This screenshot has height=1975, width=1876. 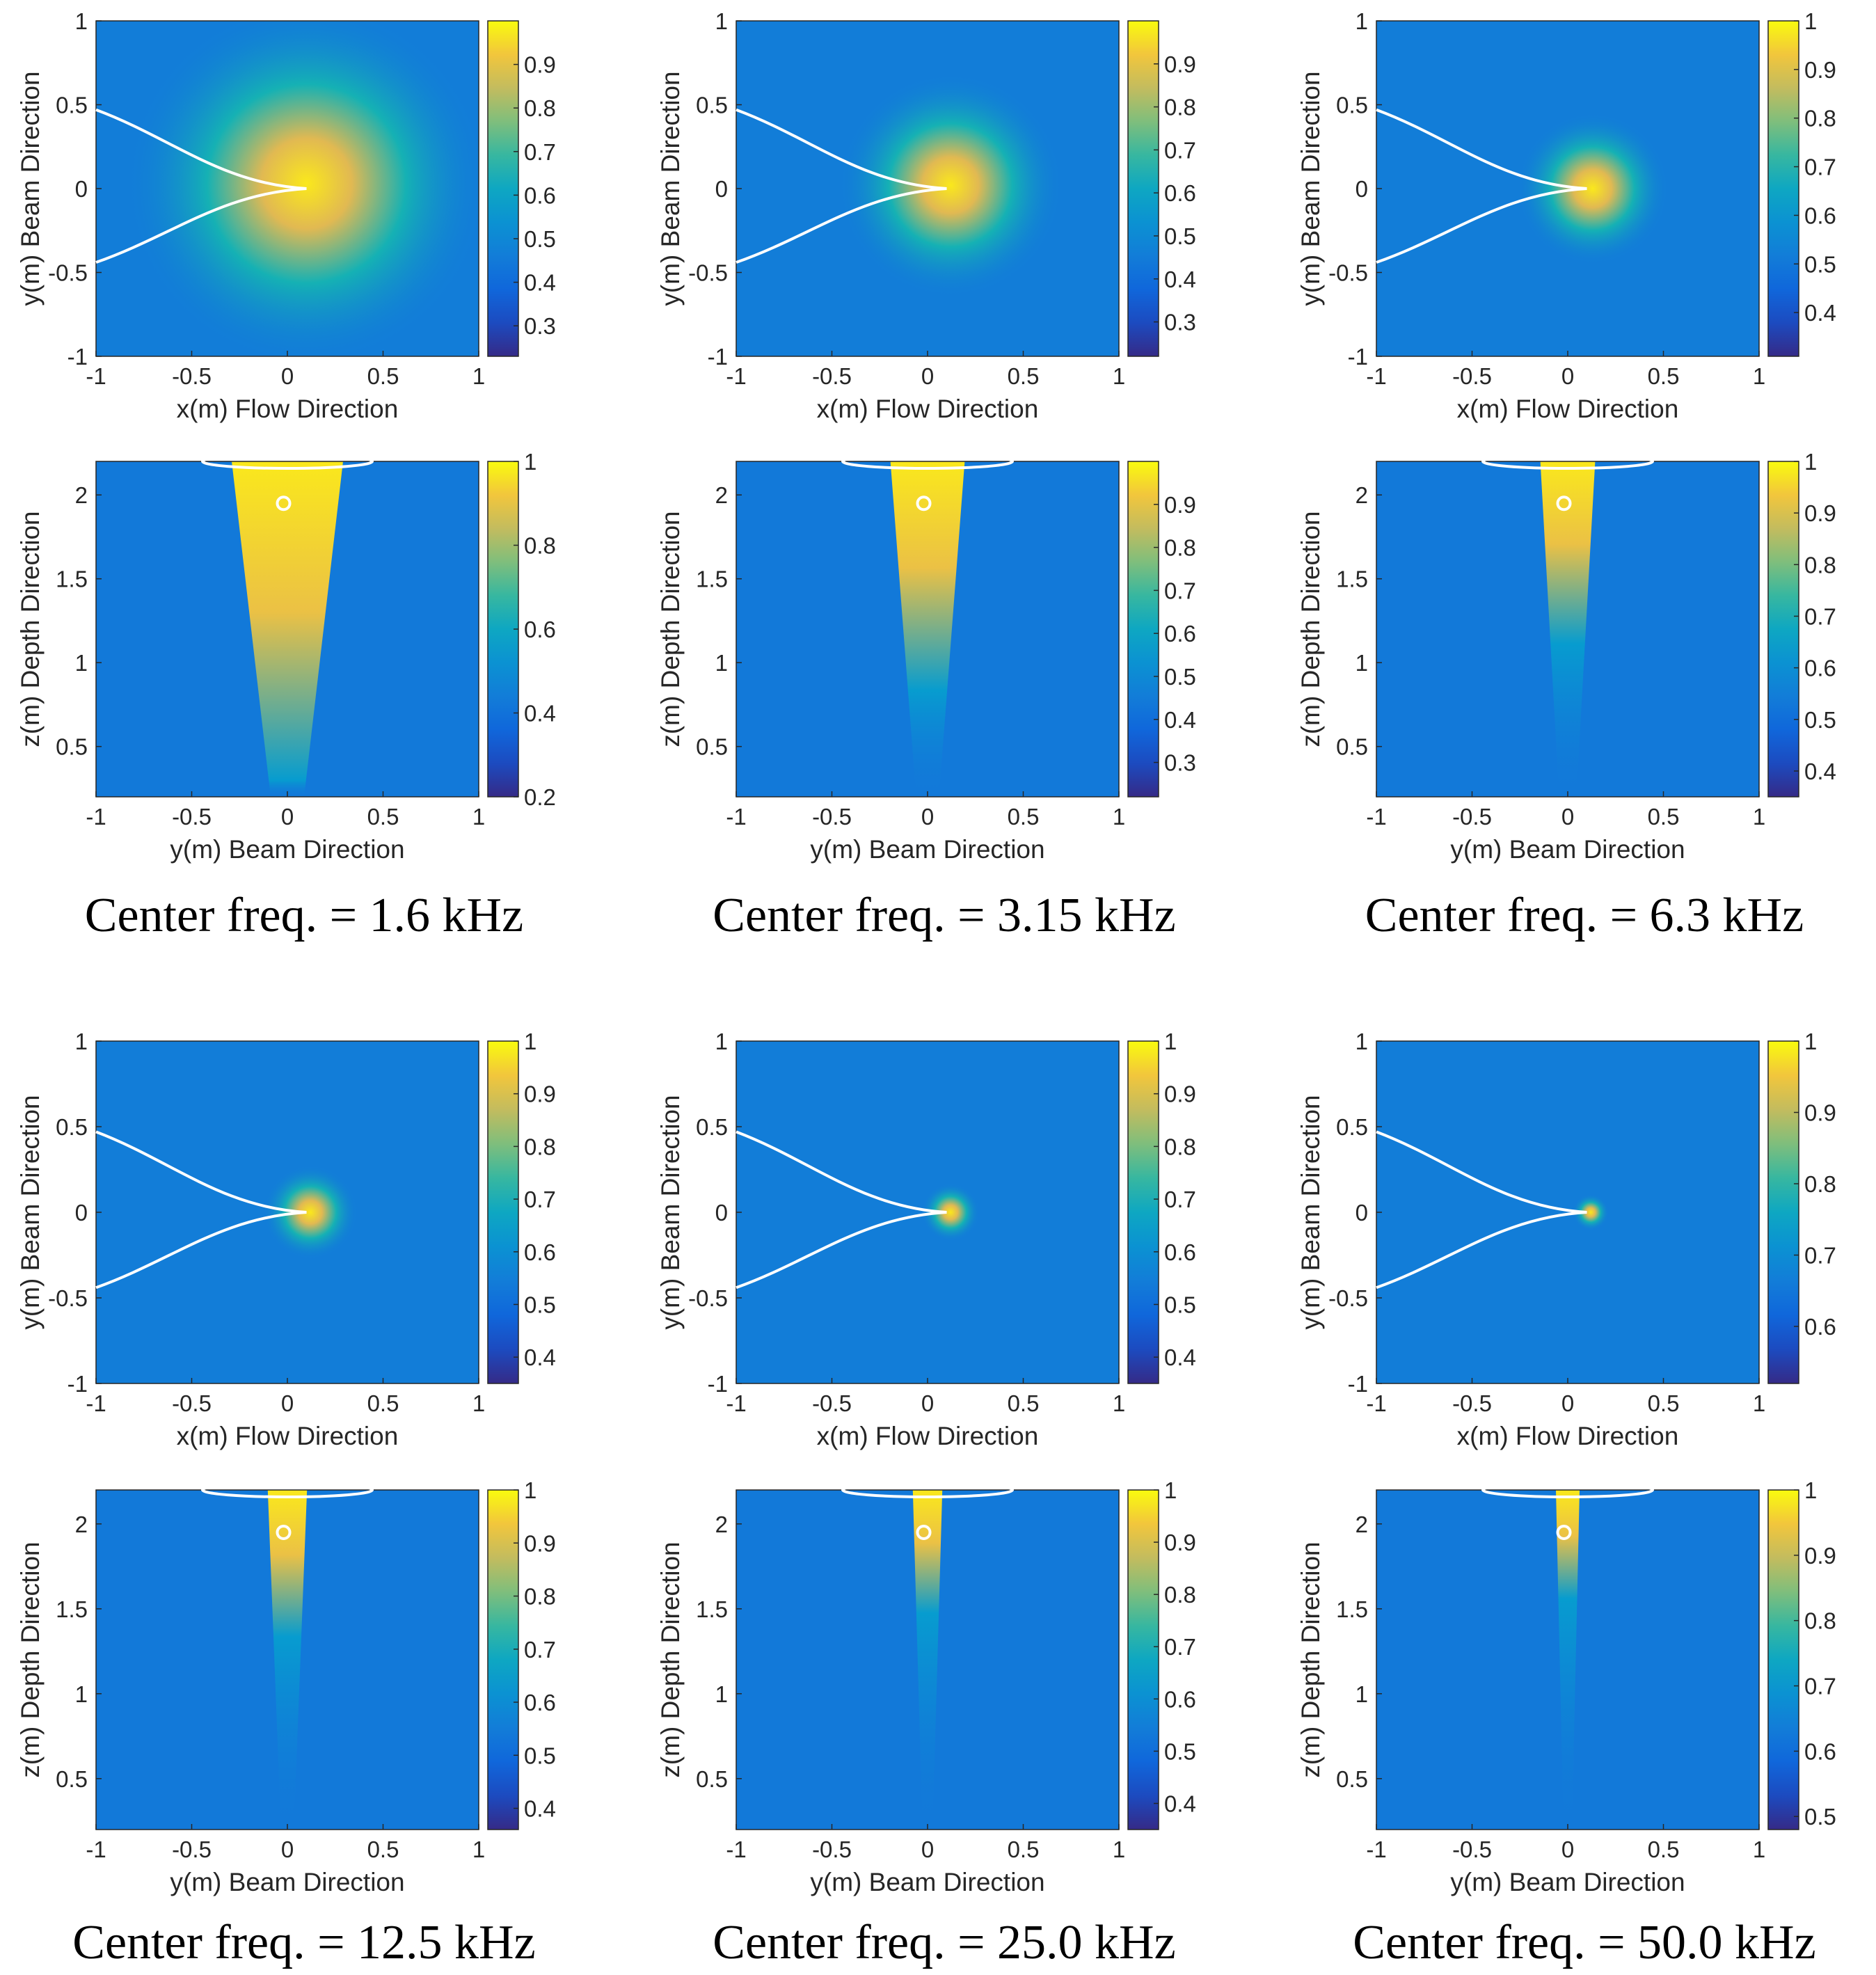 I want to click on airfoil-upper-outline, so click(x=201, y=149).